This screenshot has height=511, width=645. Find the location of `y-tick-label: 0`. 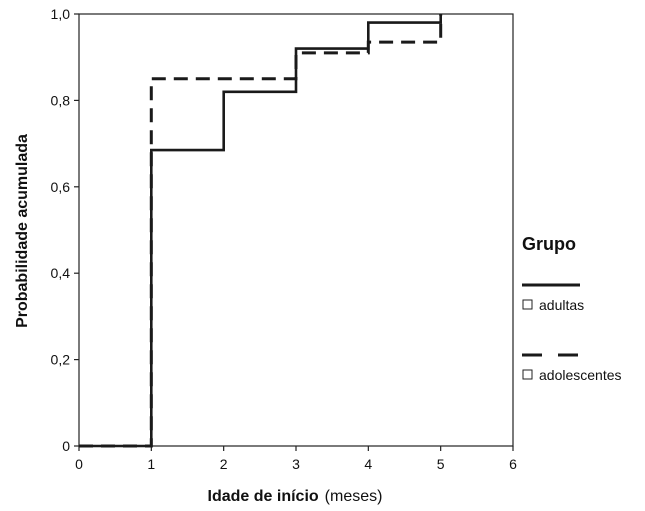

y-tick-label: 0 is located at coordinates (66, 446).